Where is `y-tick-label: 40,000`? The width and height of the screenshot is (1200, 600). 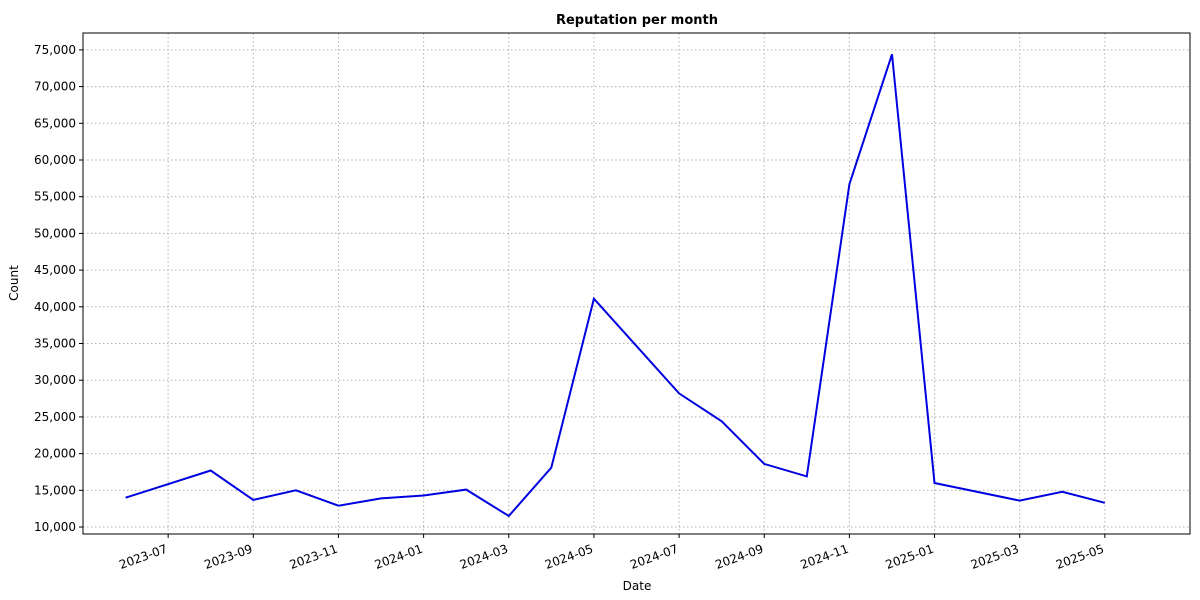
y-tick-label: 40,000 is located at coordinates (55, 307).